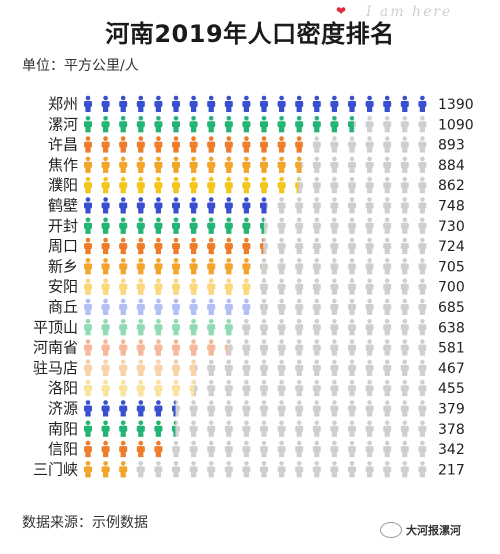  What do you see at coordinates (63, 104) in the screenshot?
I see `category-label: 郑州` at bounding box center [63, 104].